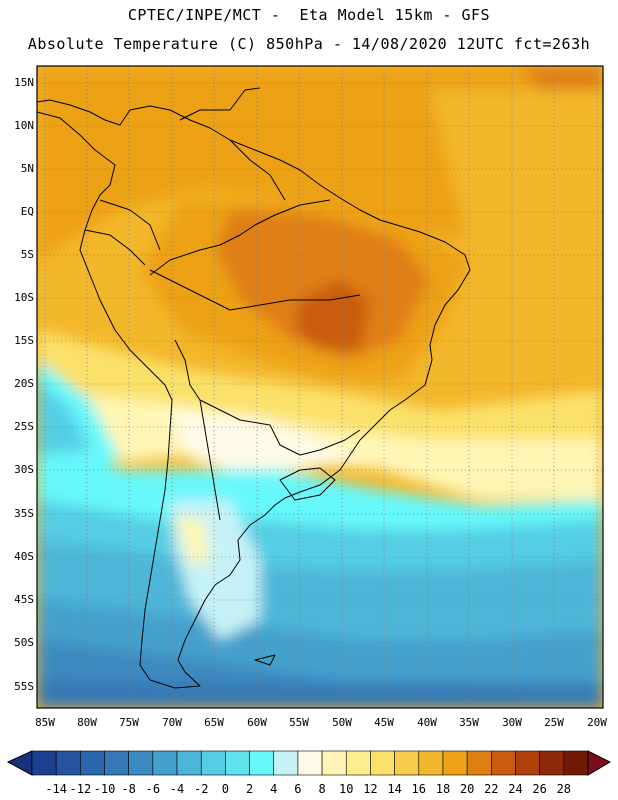 The height and width of the screenshot is (800, 618). I want to click on longitude-label: 55W, so click(299, 722).